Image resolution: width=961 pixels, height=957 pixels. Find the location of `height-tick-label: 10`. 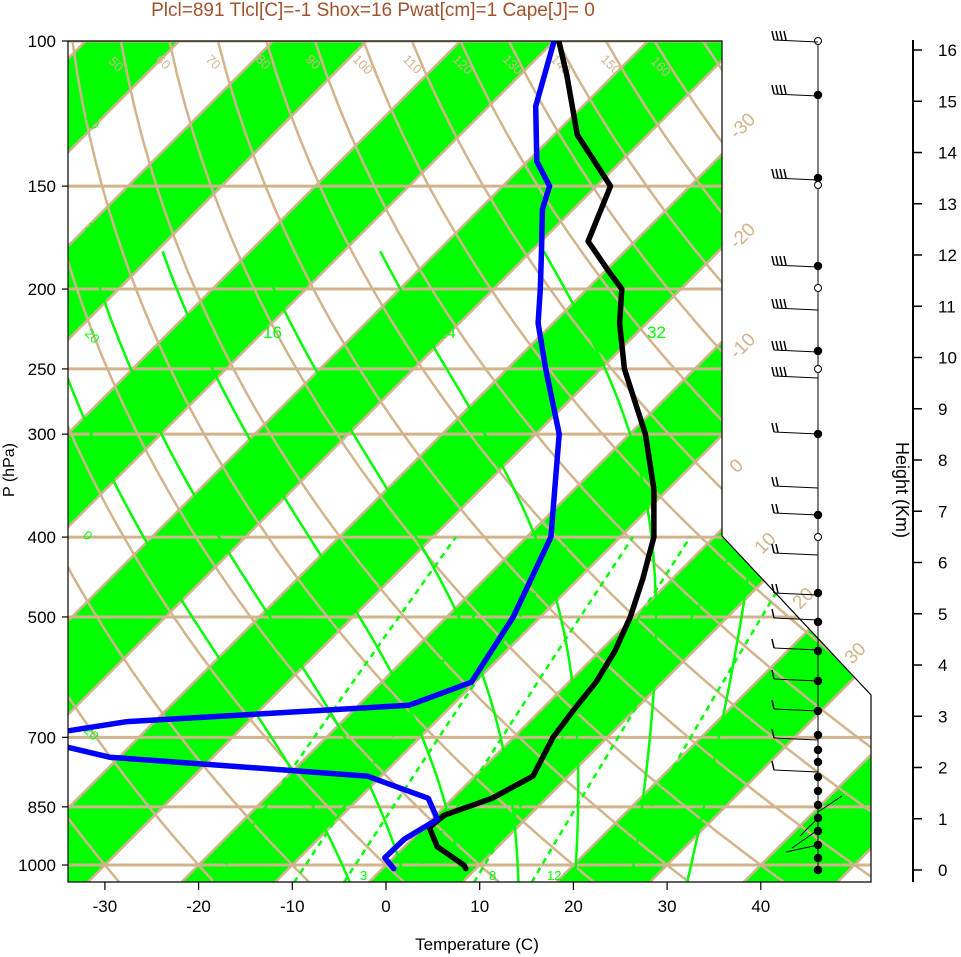

height-tick-label: 10 is located at coordinates (947, 358).